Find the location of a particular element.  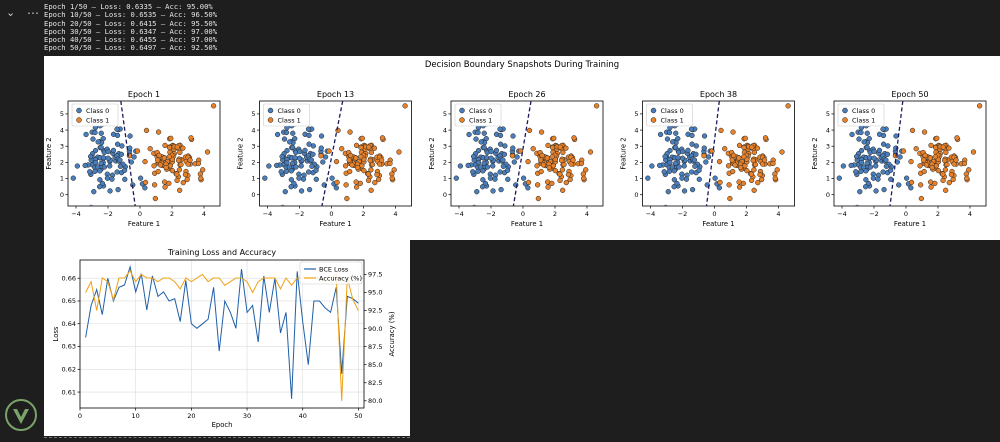

panel-title: Epoch 26 is located at coordinates (526, 94).